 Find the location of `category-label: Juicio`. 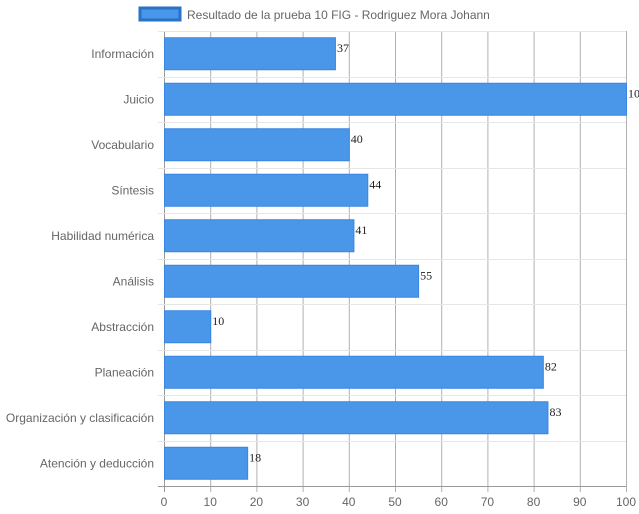

category-label: Juicio is located at coordinates (138, 99).